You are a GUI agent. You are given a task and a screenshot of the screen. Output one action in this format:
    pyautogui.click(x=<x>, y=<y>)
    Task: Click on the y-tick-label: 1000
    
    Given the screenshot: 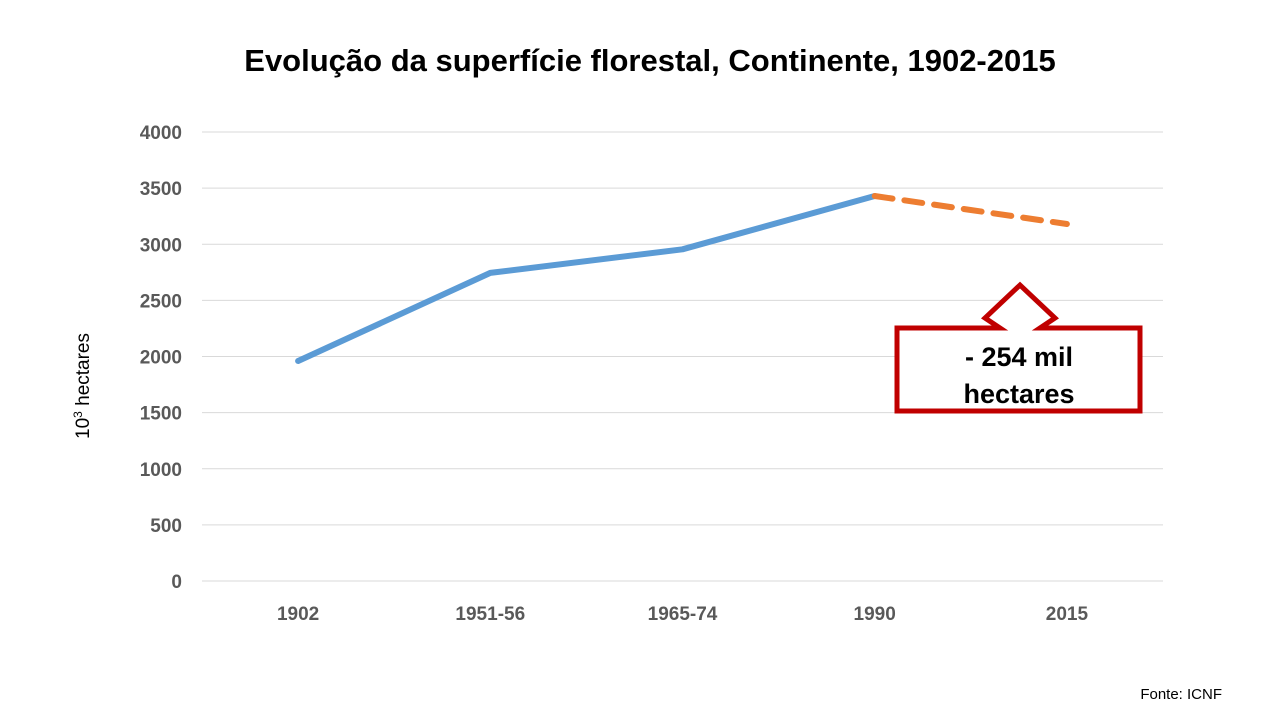 What is the action you would take?
    pyautogui.click(x=161, y=470)
    